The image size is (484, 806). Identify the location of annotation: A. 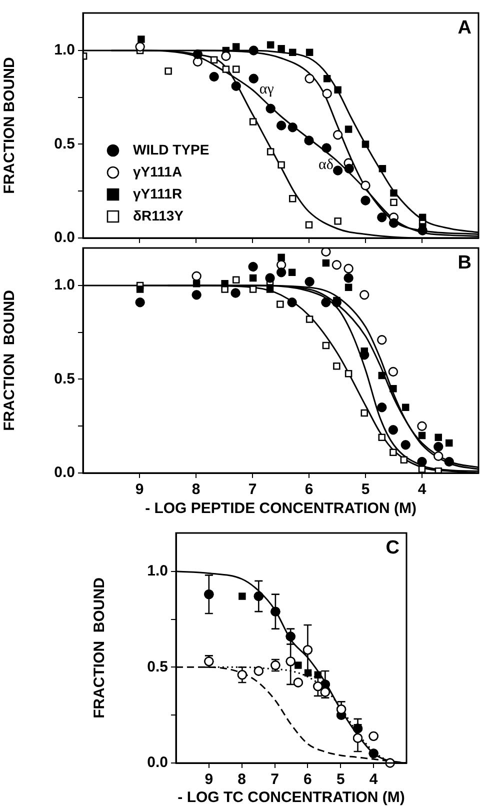
(465, 28).